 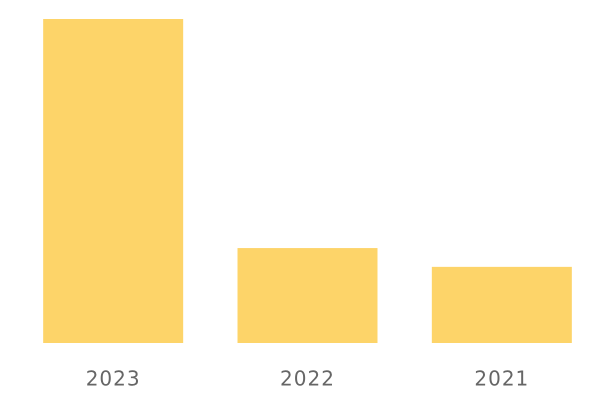 I want to click on x-tick-label: 2022, so click(x=307, y=379).